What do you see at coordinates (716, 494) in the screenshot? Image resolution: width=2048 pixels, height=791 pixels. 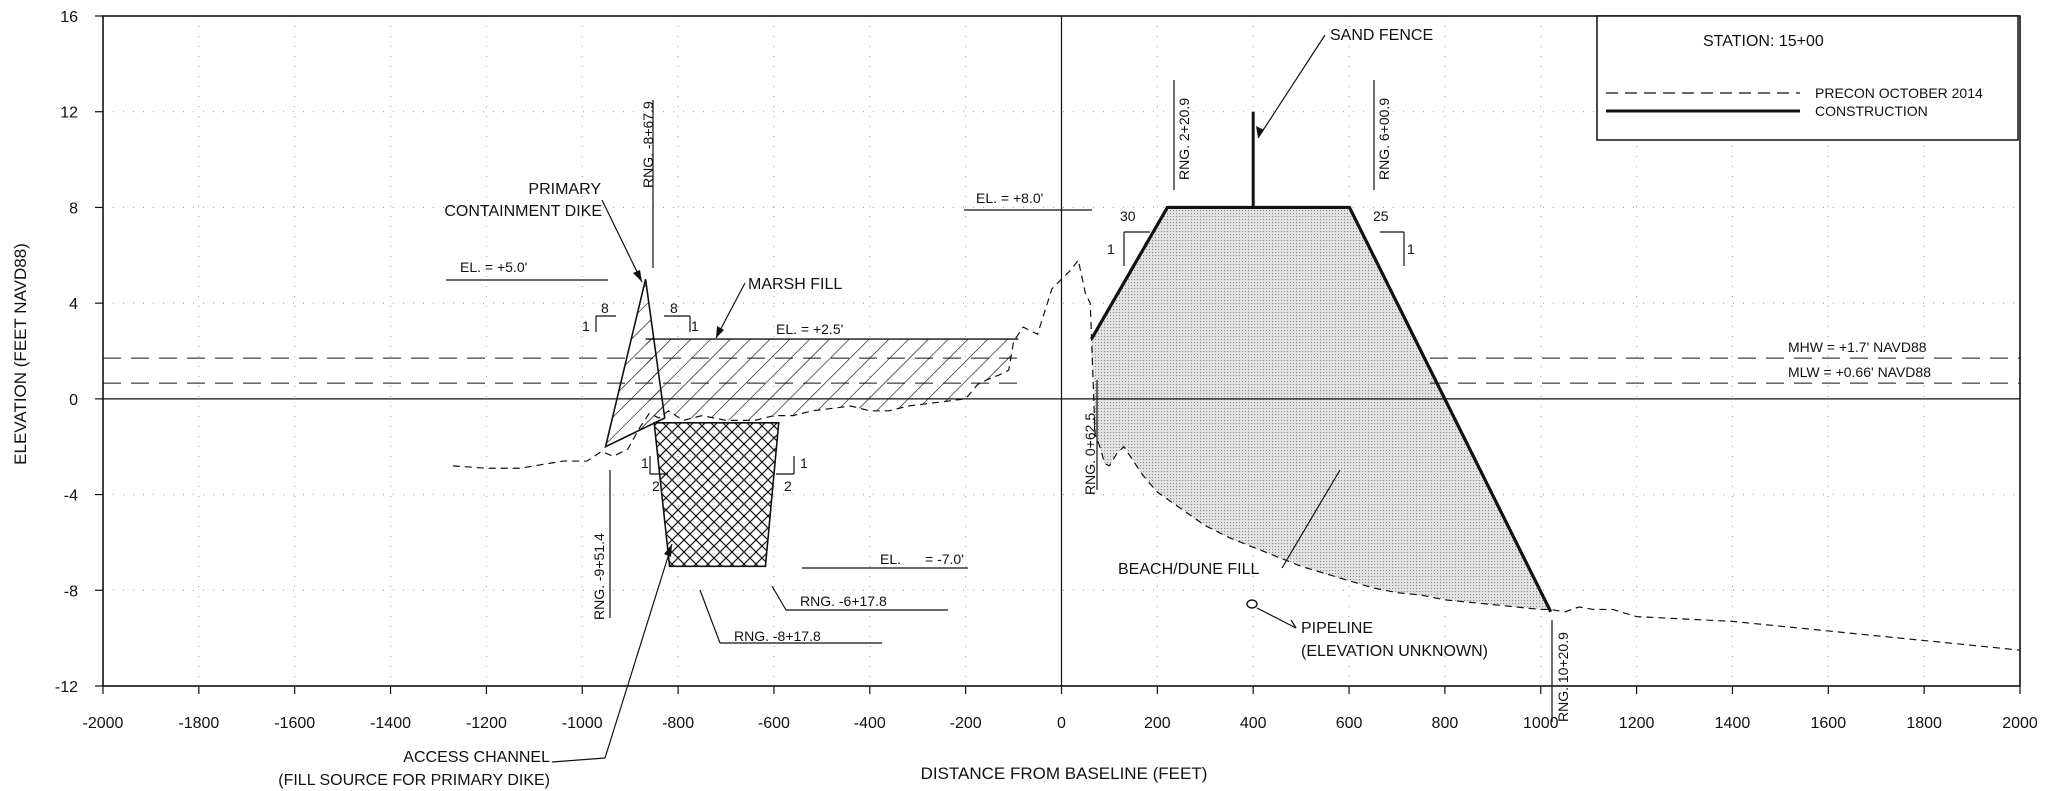 I see `access-channel` at bounding box center [716, 494].